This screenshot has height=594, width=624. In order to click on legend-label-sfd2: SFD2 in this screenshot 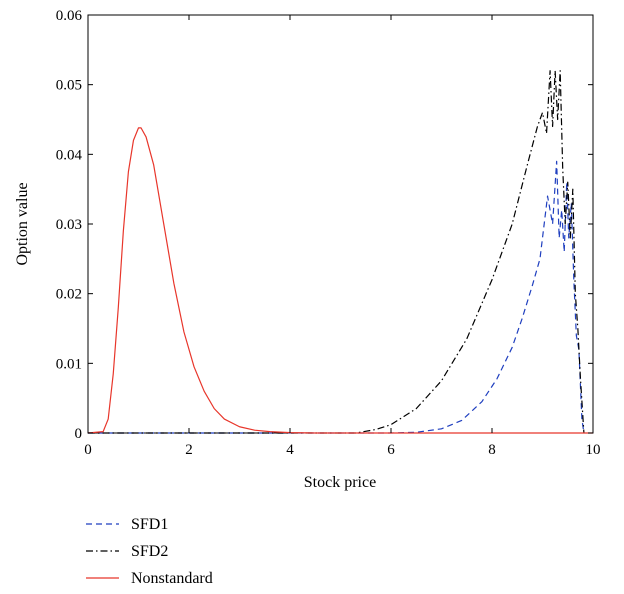, I will do `click(149, 551)`.